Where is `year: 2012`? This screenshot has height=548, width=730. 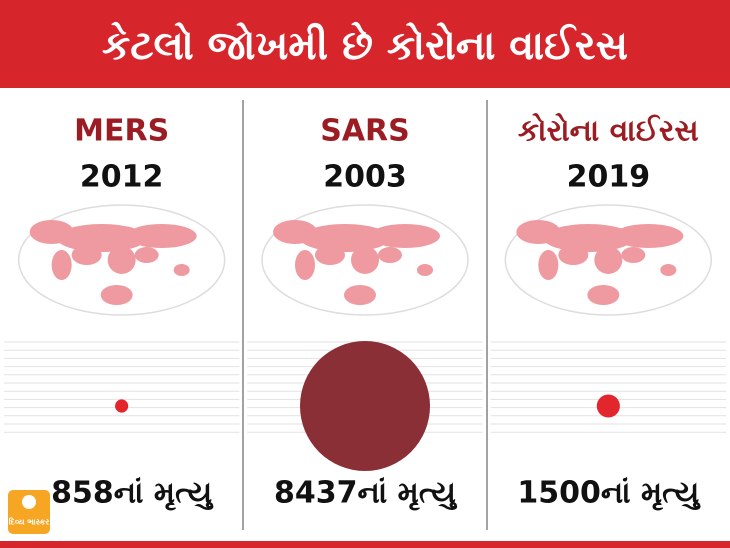
year: 2012 is located at coordinates (122, 177).